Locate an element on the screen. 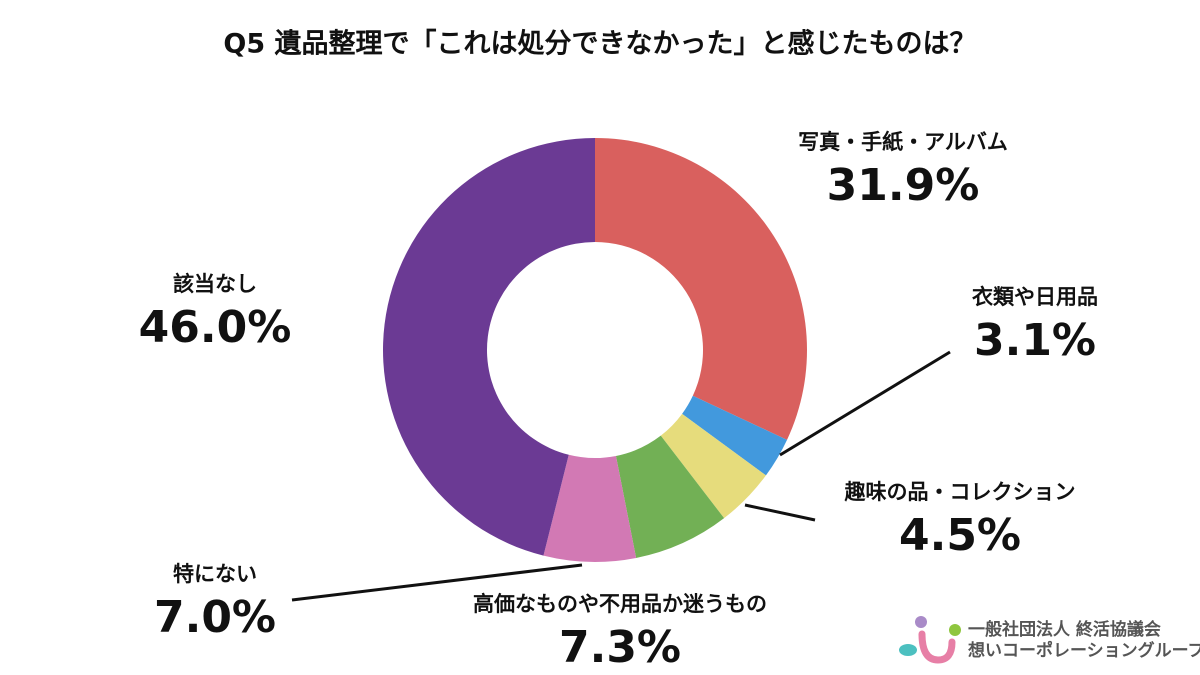 The height and width of the screenshot is (675, 1200). logo: 一般社団法人 終活協議会 想いコーポレーショングループ is located at coordinates (1049, 640).